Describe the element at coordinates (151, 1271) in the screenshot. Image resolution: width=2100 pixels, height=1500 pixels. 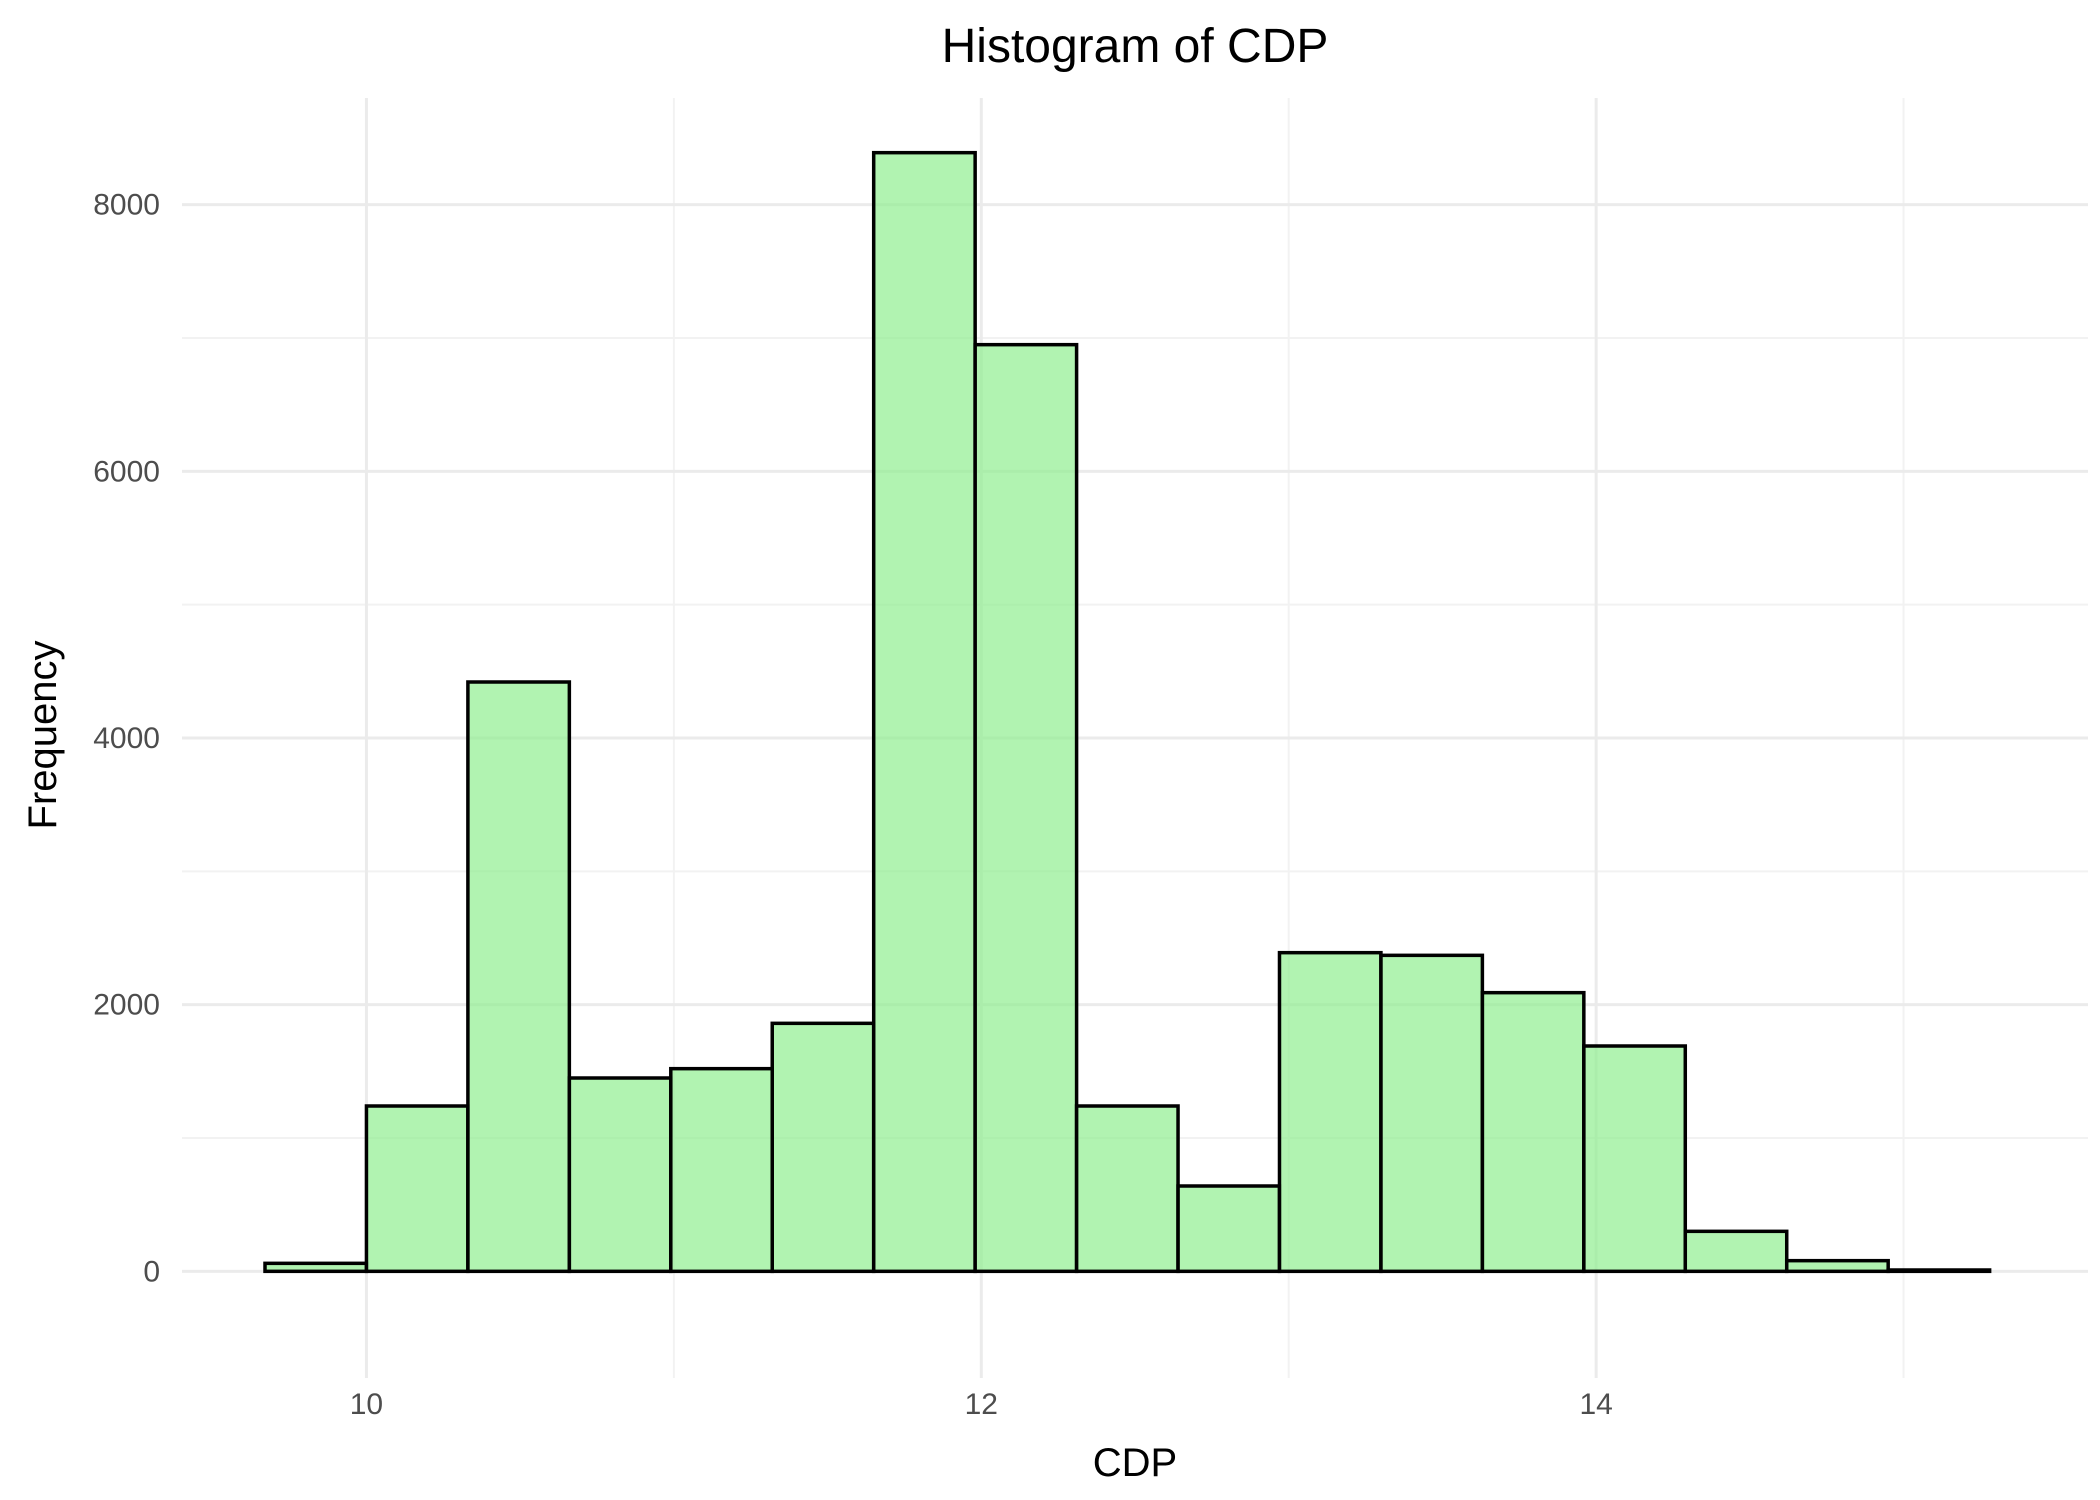
I see `y-tick-label: 0` at that location.